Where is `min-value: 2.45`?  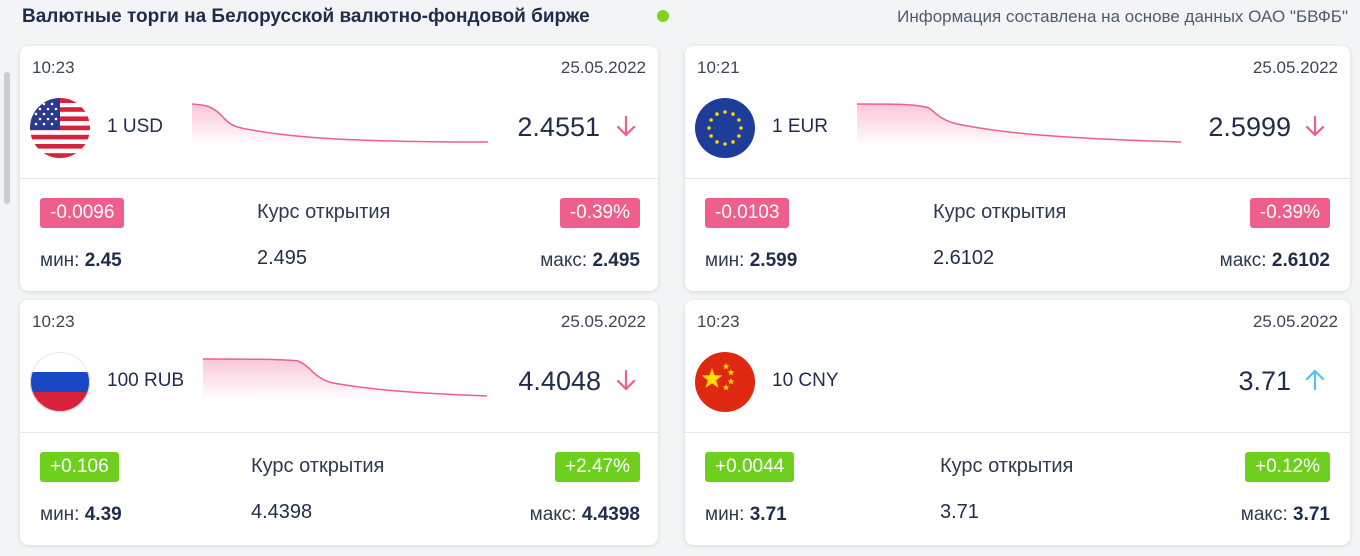 min-value: 2.45 is located at coordinates (103, 260).